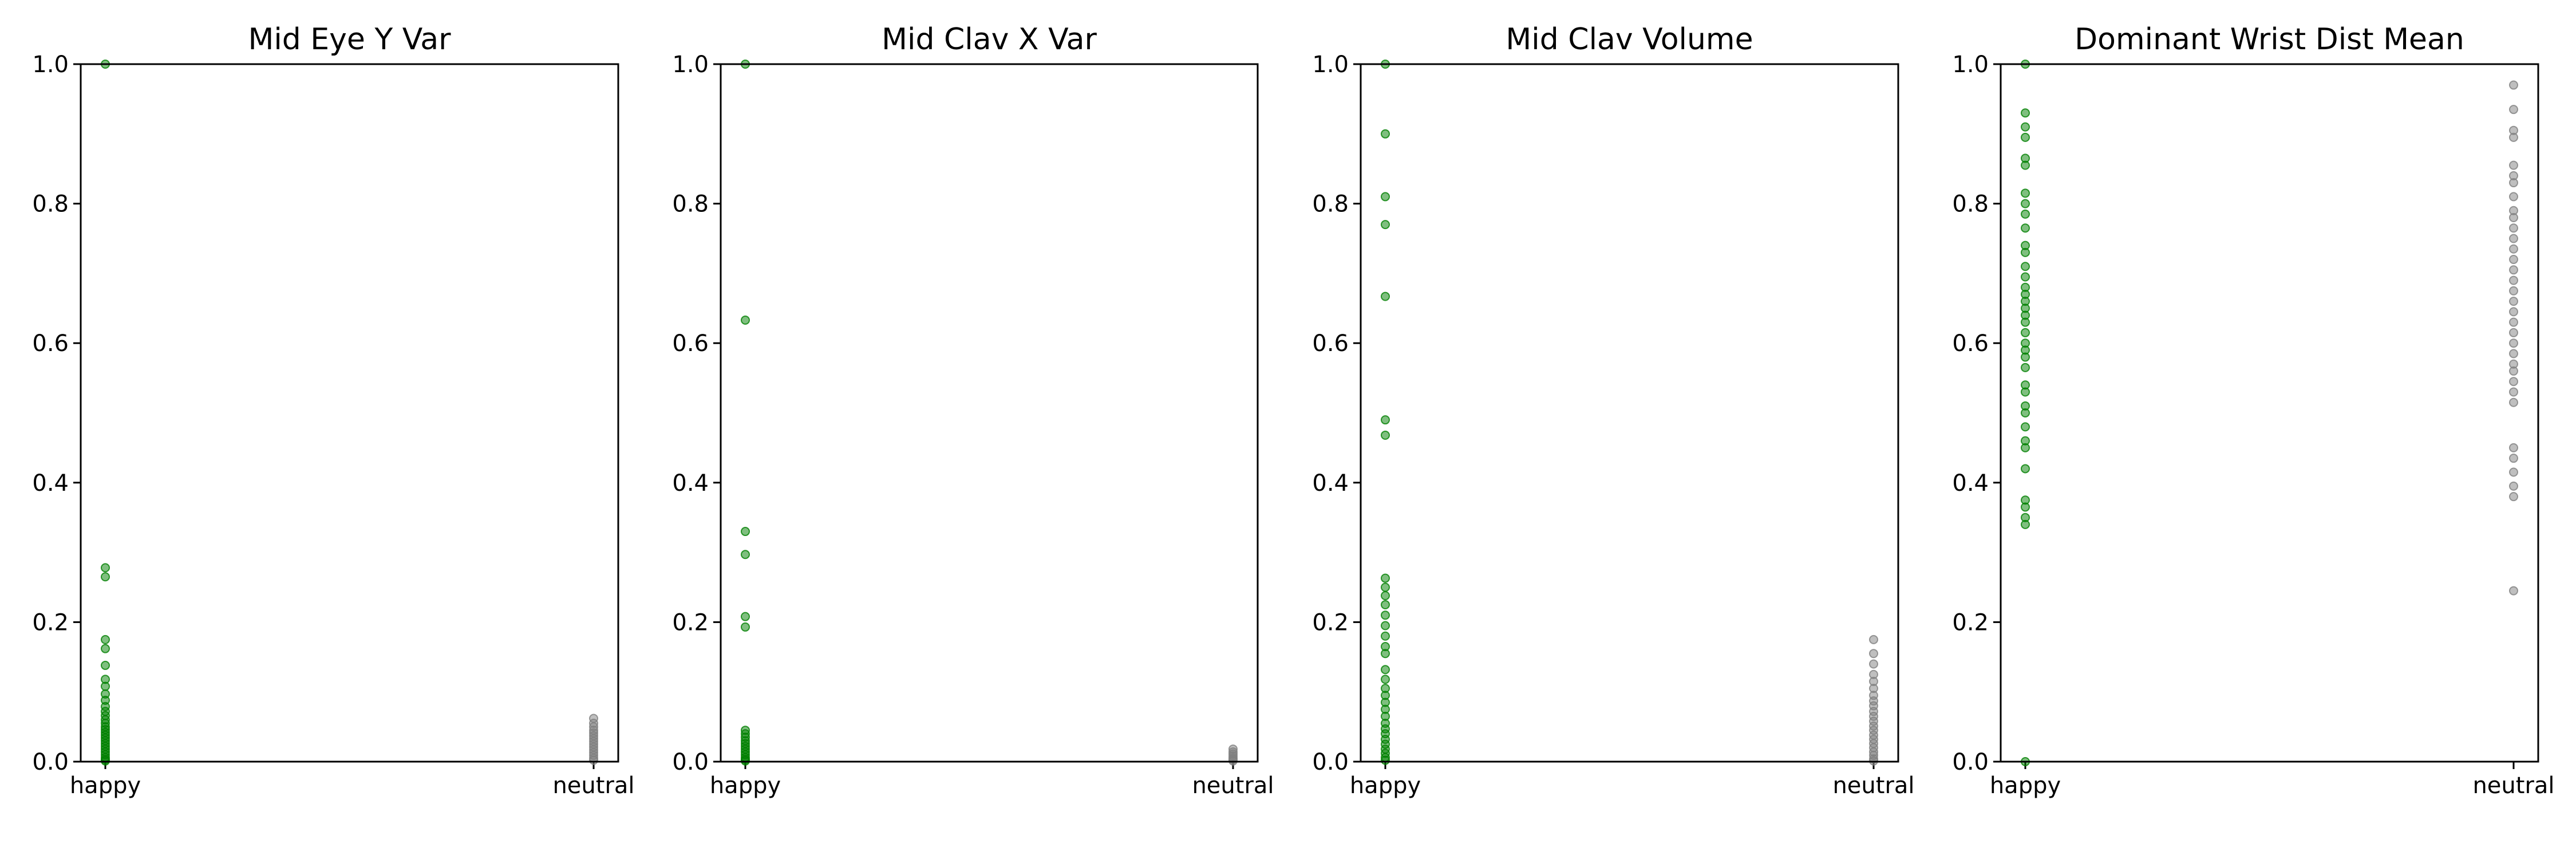 Image resolution: width=2576 pixels, height=859 pixels. What do you see at coordinates (1629, 39) in the screenshot?
I see `subplot-title: Mid Clav Volume` at bounding box center [1629, 39].